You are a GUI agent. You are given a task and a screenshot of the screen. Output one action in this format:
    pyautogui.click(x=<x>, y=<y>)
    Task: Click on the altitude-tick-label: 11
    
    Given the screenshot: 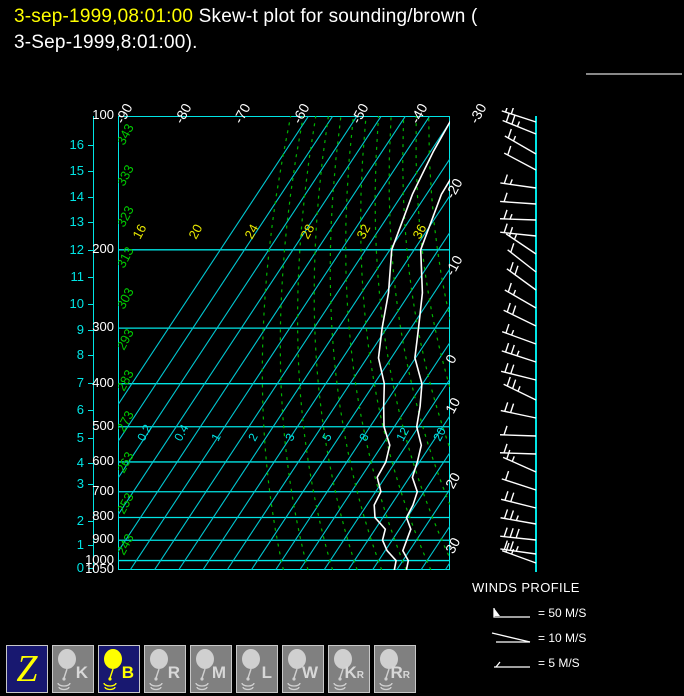 What is the action you would take?
    pyautogui.click(x=77, y=276)
    